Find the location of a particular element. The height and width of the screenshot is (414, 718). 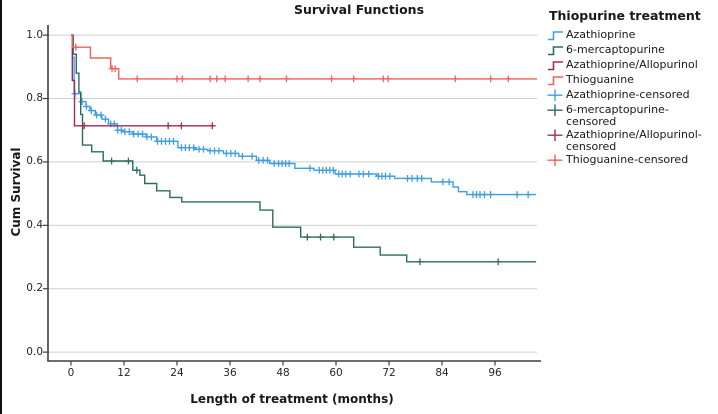

y-tick-label: 1.0 is located at coordinates (34, 34).